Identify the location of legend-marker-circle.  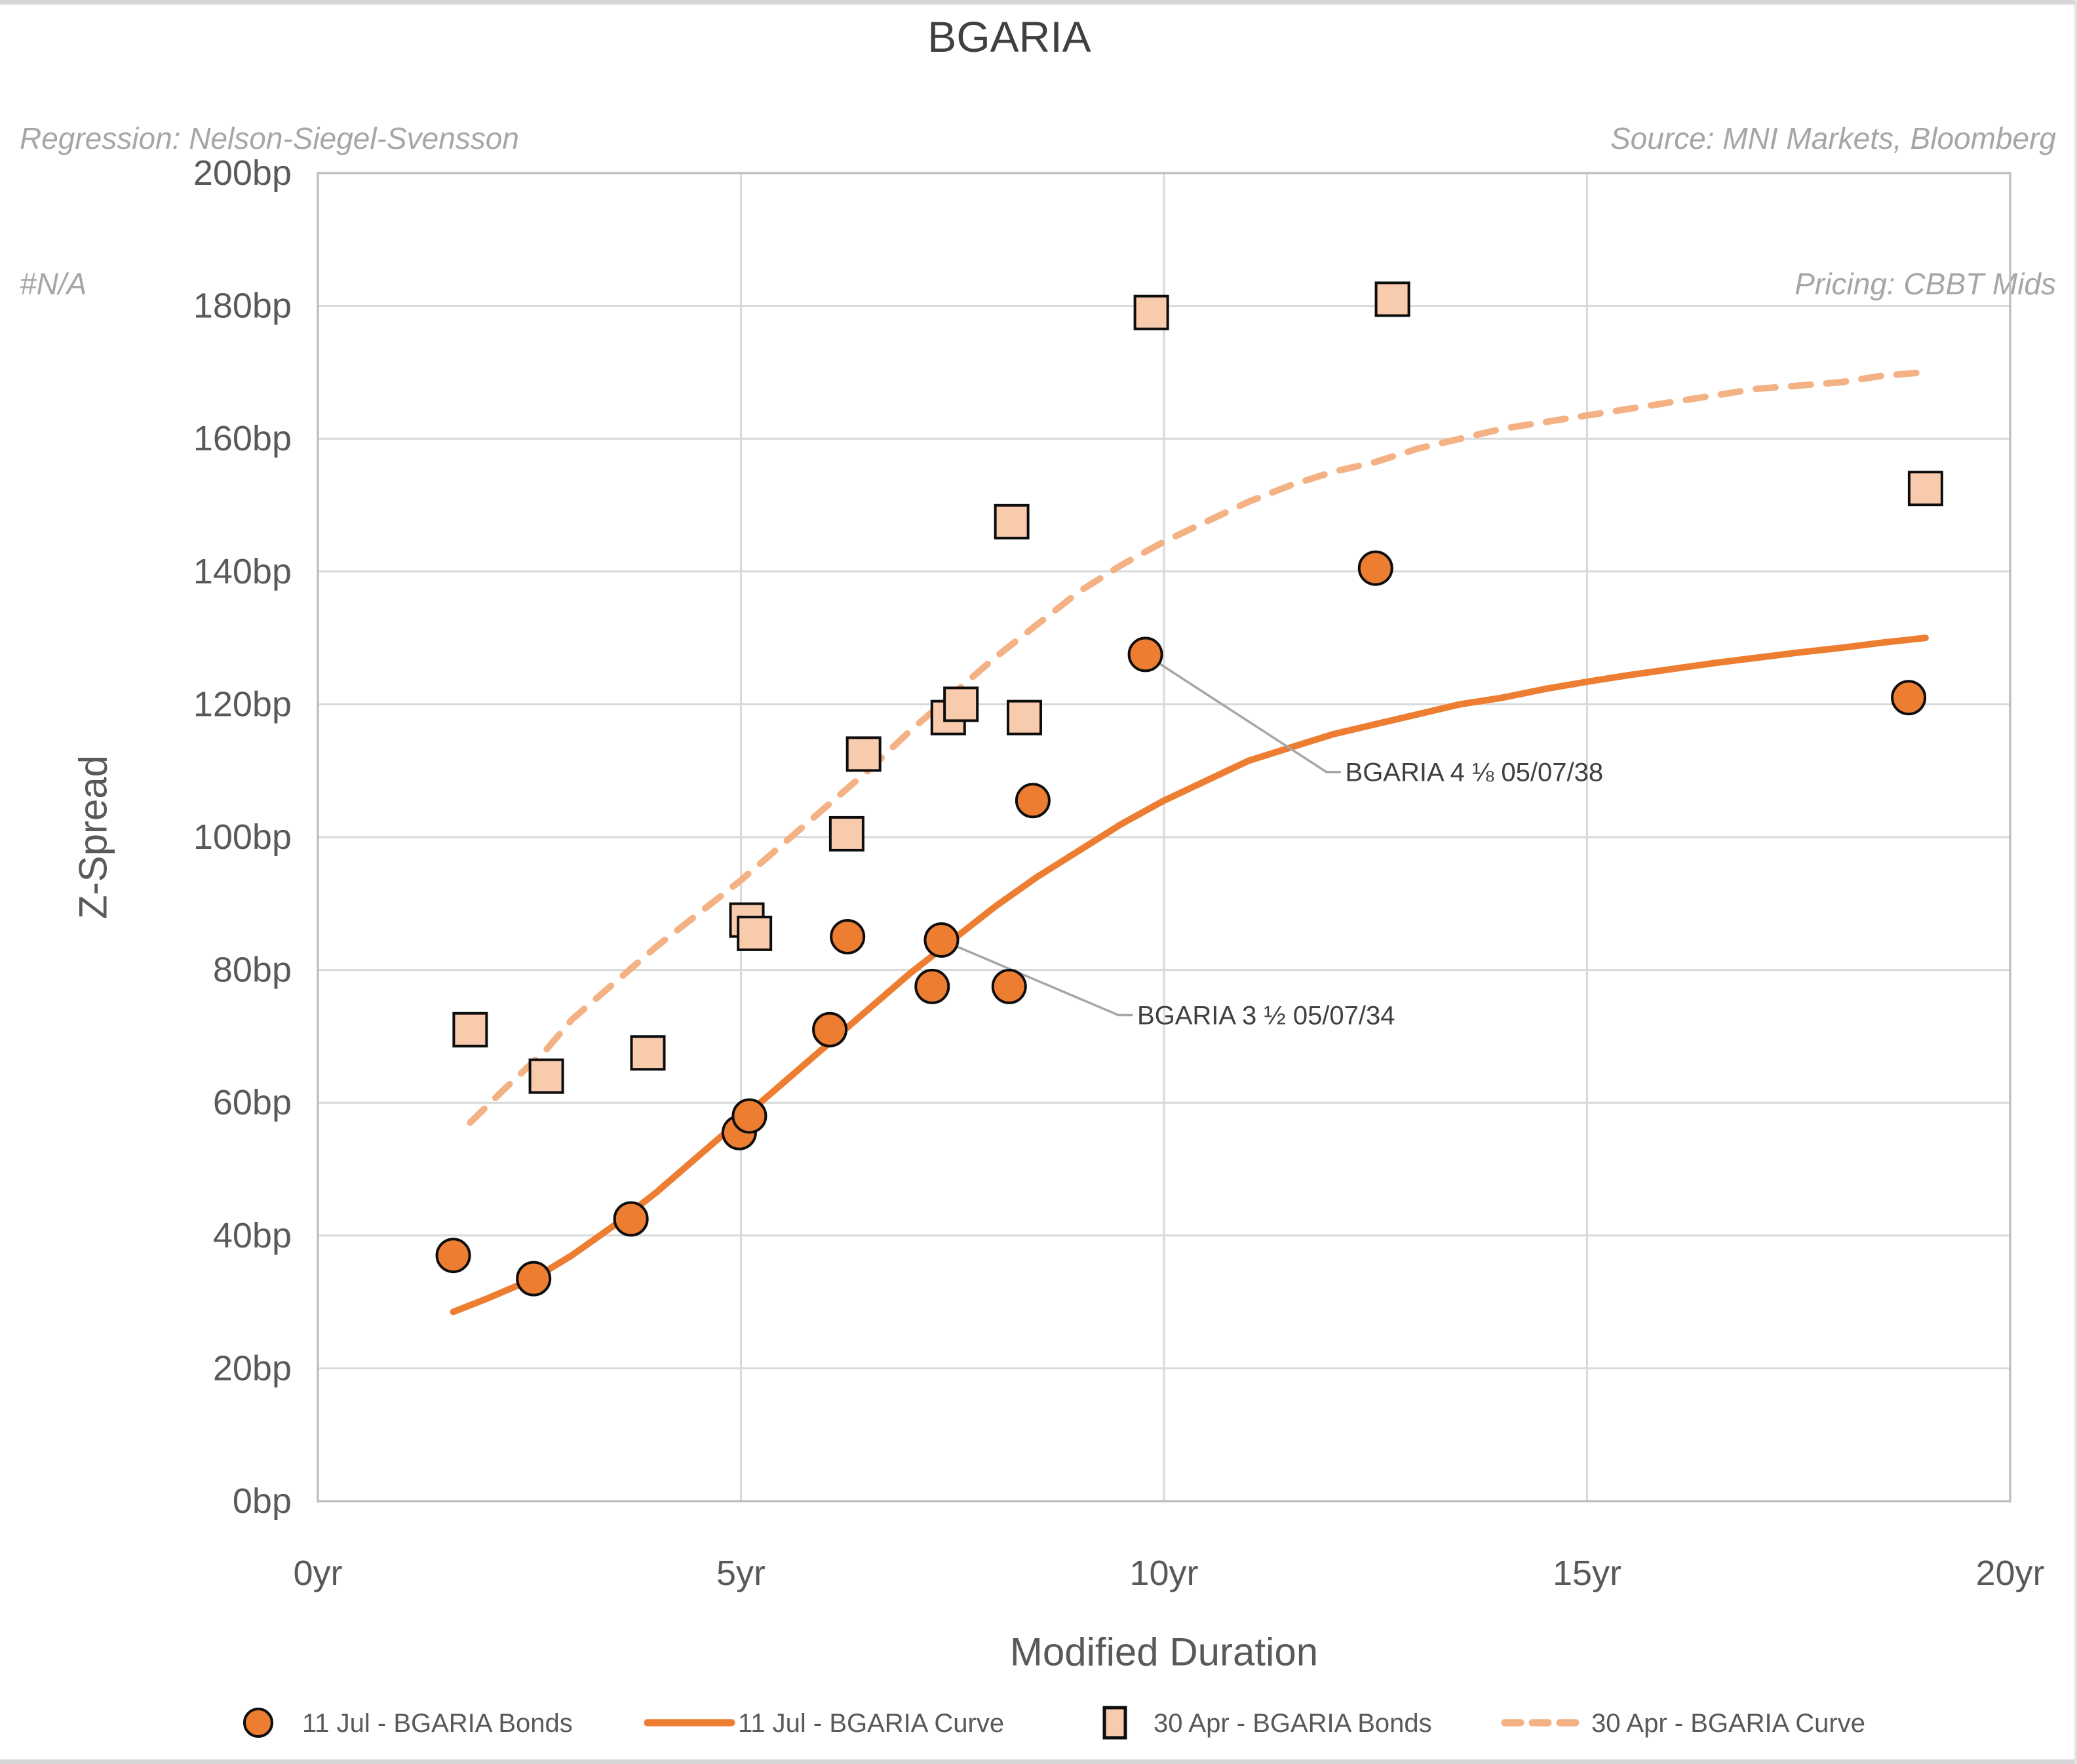
(258, 1723).